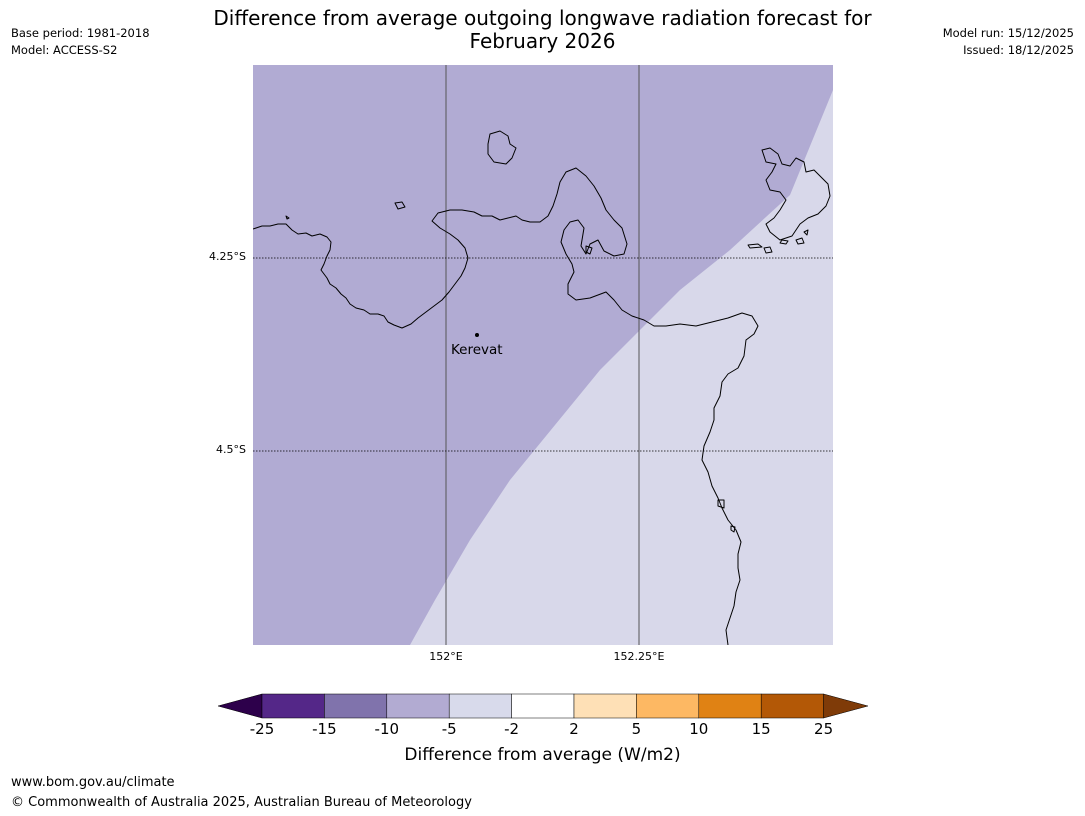  What do you see at coordinates (240, 706) in the screenshot?
I see `colorbar-extend-low` at bounding box center [240, 706].